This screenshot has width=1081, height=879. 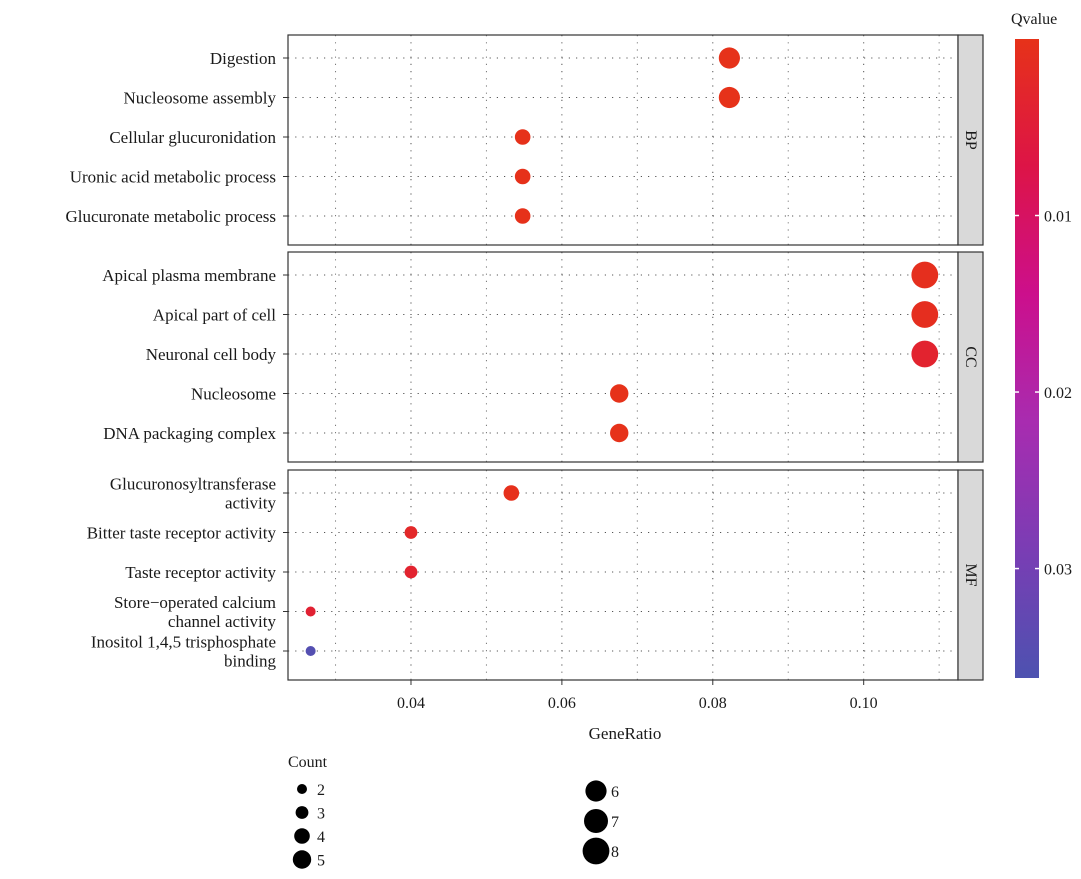 I want to click on colorbar, so click(x=1027, y=358).